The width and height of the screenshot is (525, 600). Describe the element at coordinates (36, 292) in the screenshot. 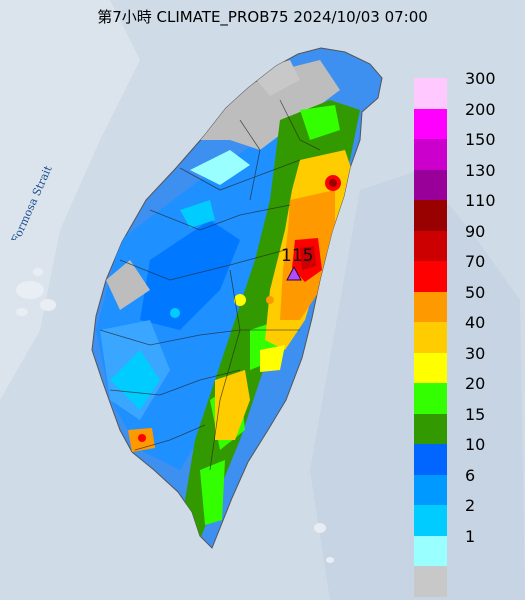

I see `penghu-islands` at that location.